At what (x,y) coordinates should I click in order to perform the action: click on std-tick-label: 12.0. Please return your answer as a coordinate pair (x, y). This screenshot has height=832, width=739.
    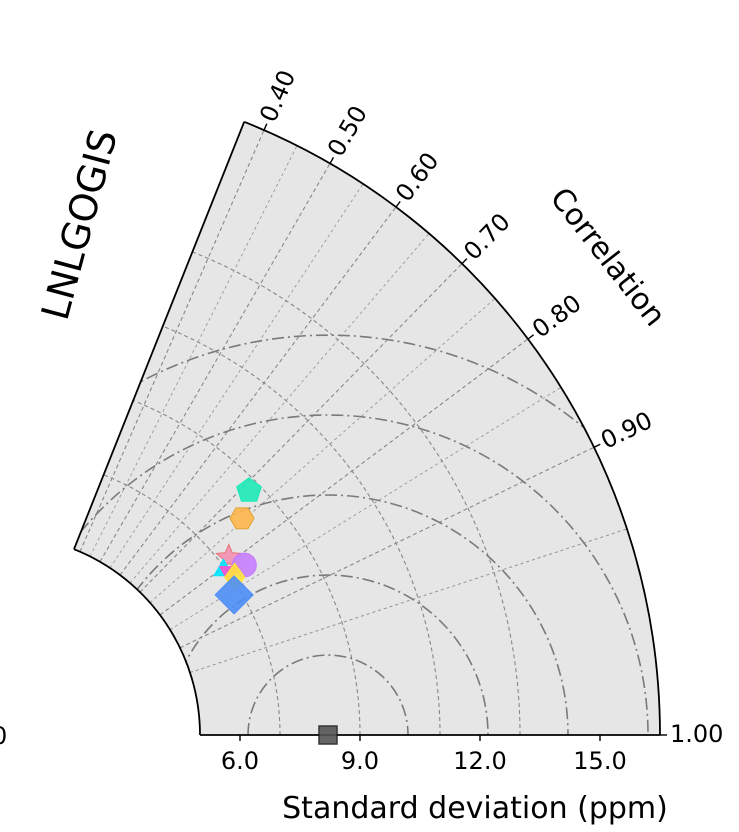
    Looking at the image, I should click on (479, 761).